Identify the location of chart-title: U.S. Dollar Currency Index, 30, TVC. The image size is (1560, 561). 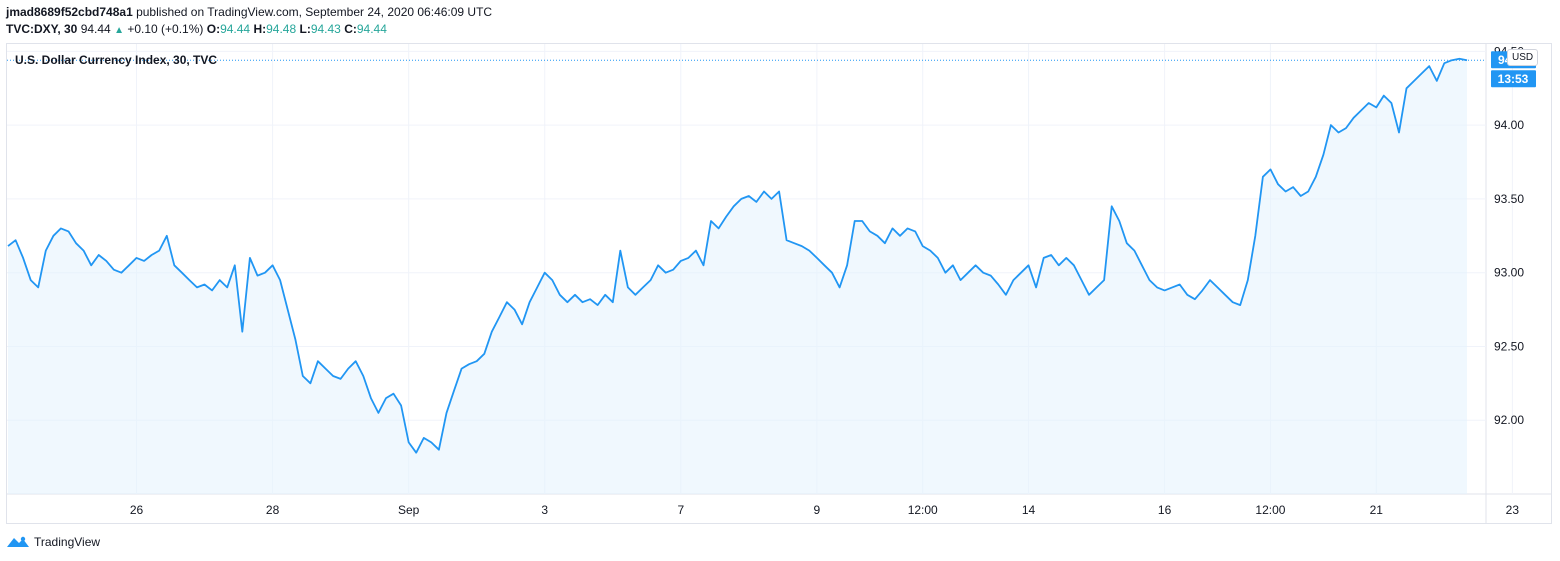
(116, 60).